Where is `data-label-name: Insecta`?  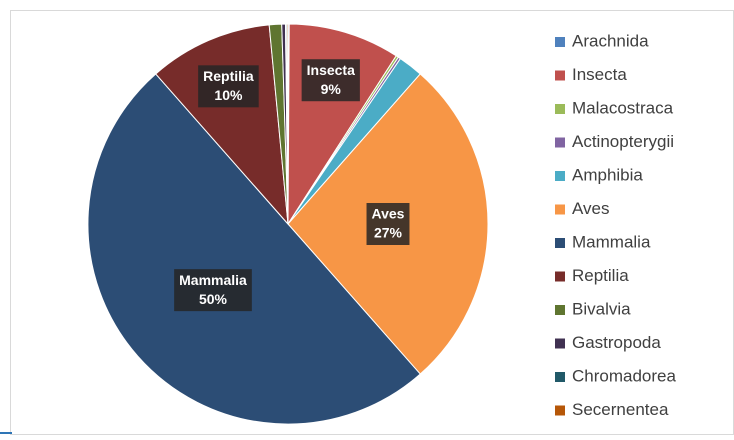
data-label-name: Insecta is located at coordinates (331, 70).